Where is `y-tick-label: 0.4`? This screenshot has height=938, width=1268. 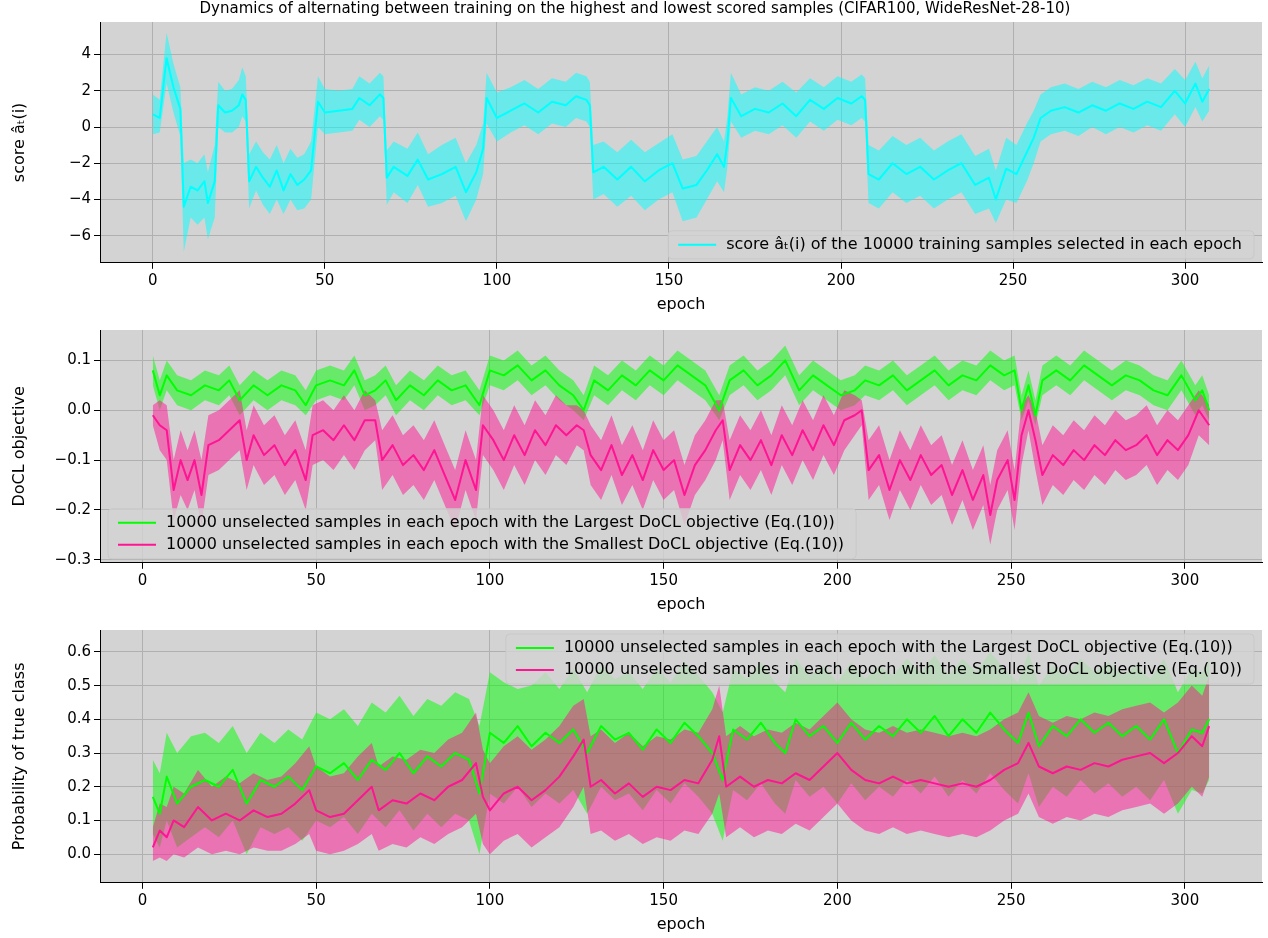 y-tick-label: 0.4 is located at coordinates (79, 718).